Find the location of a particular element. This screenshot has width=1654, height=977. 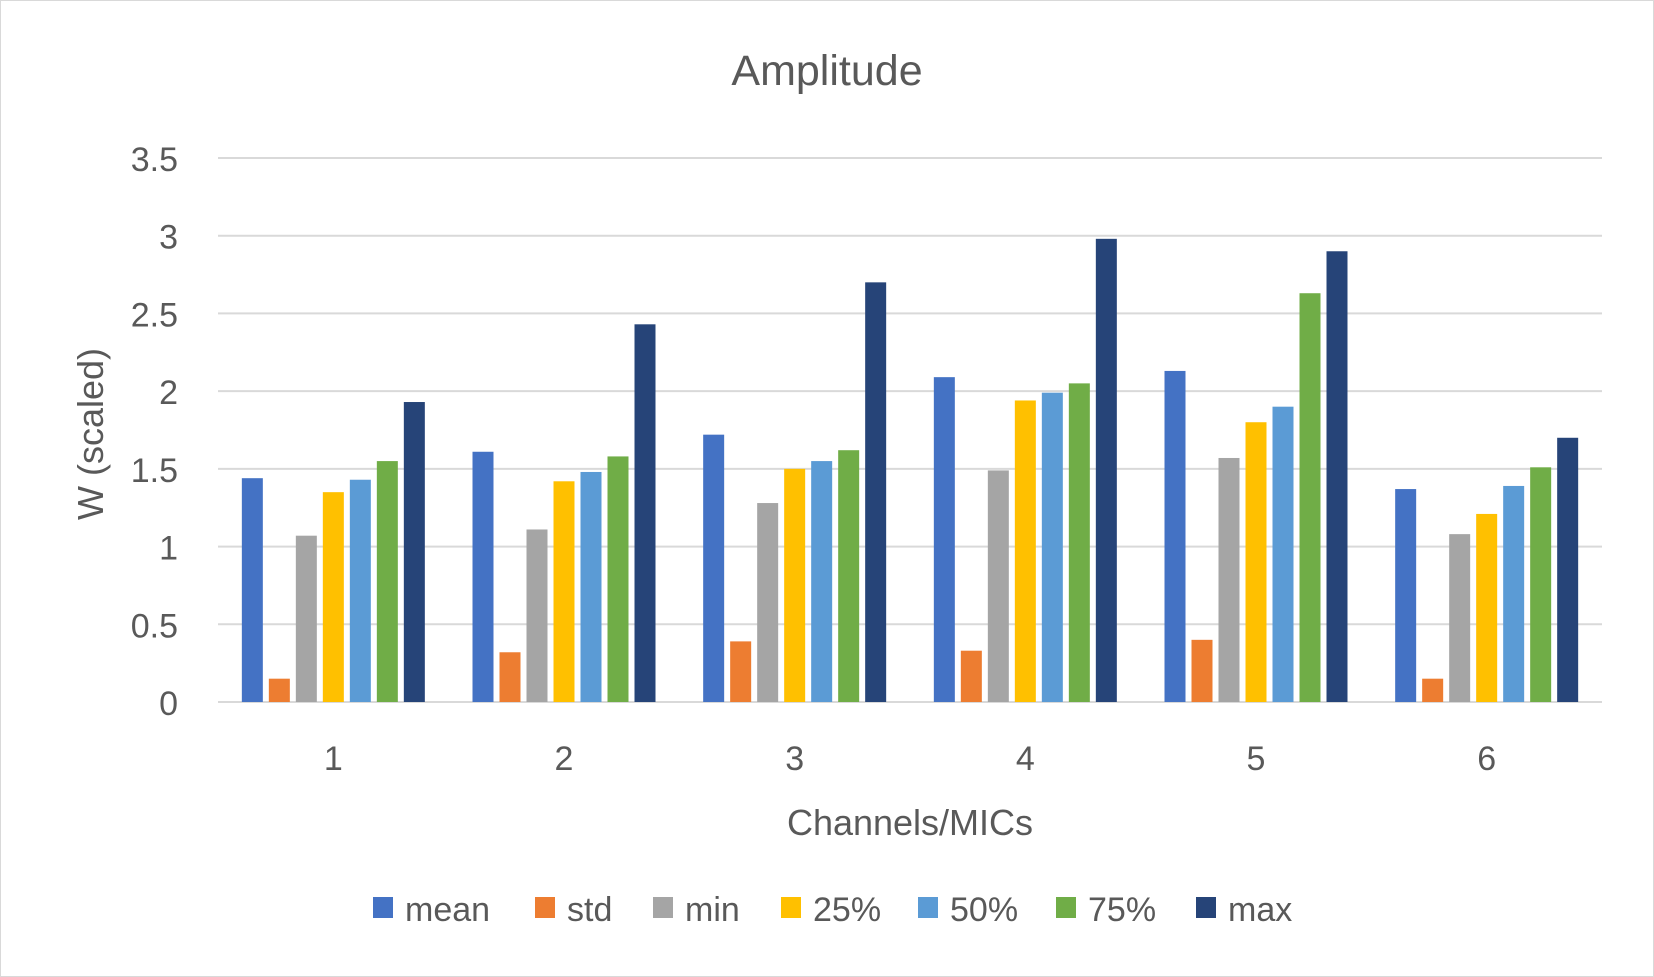

x-tick-label: 3 is located at coordinates (794, 759).